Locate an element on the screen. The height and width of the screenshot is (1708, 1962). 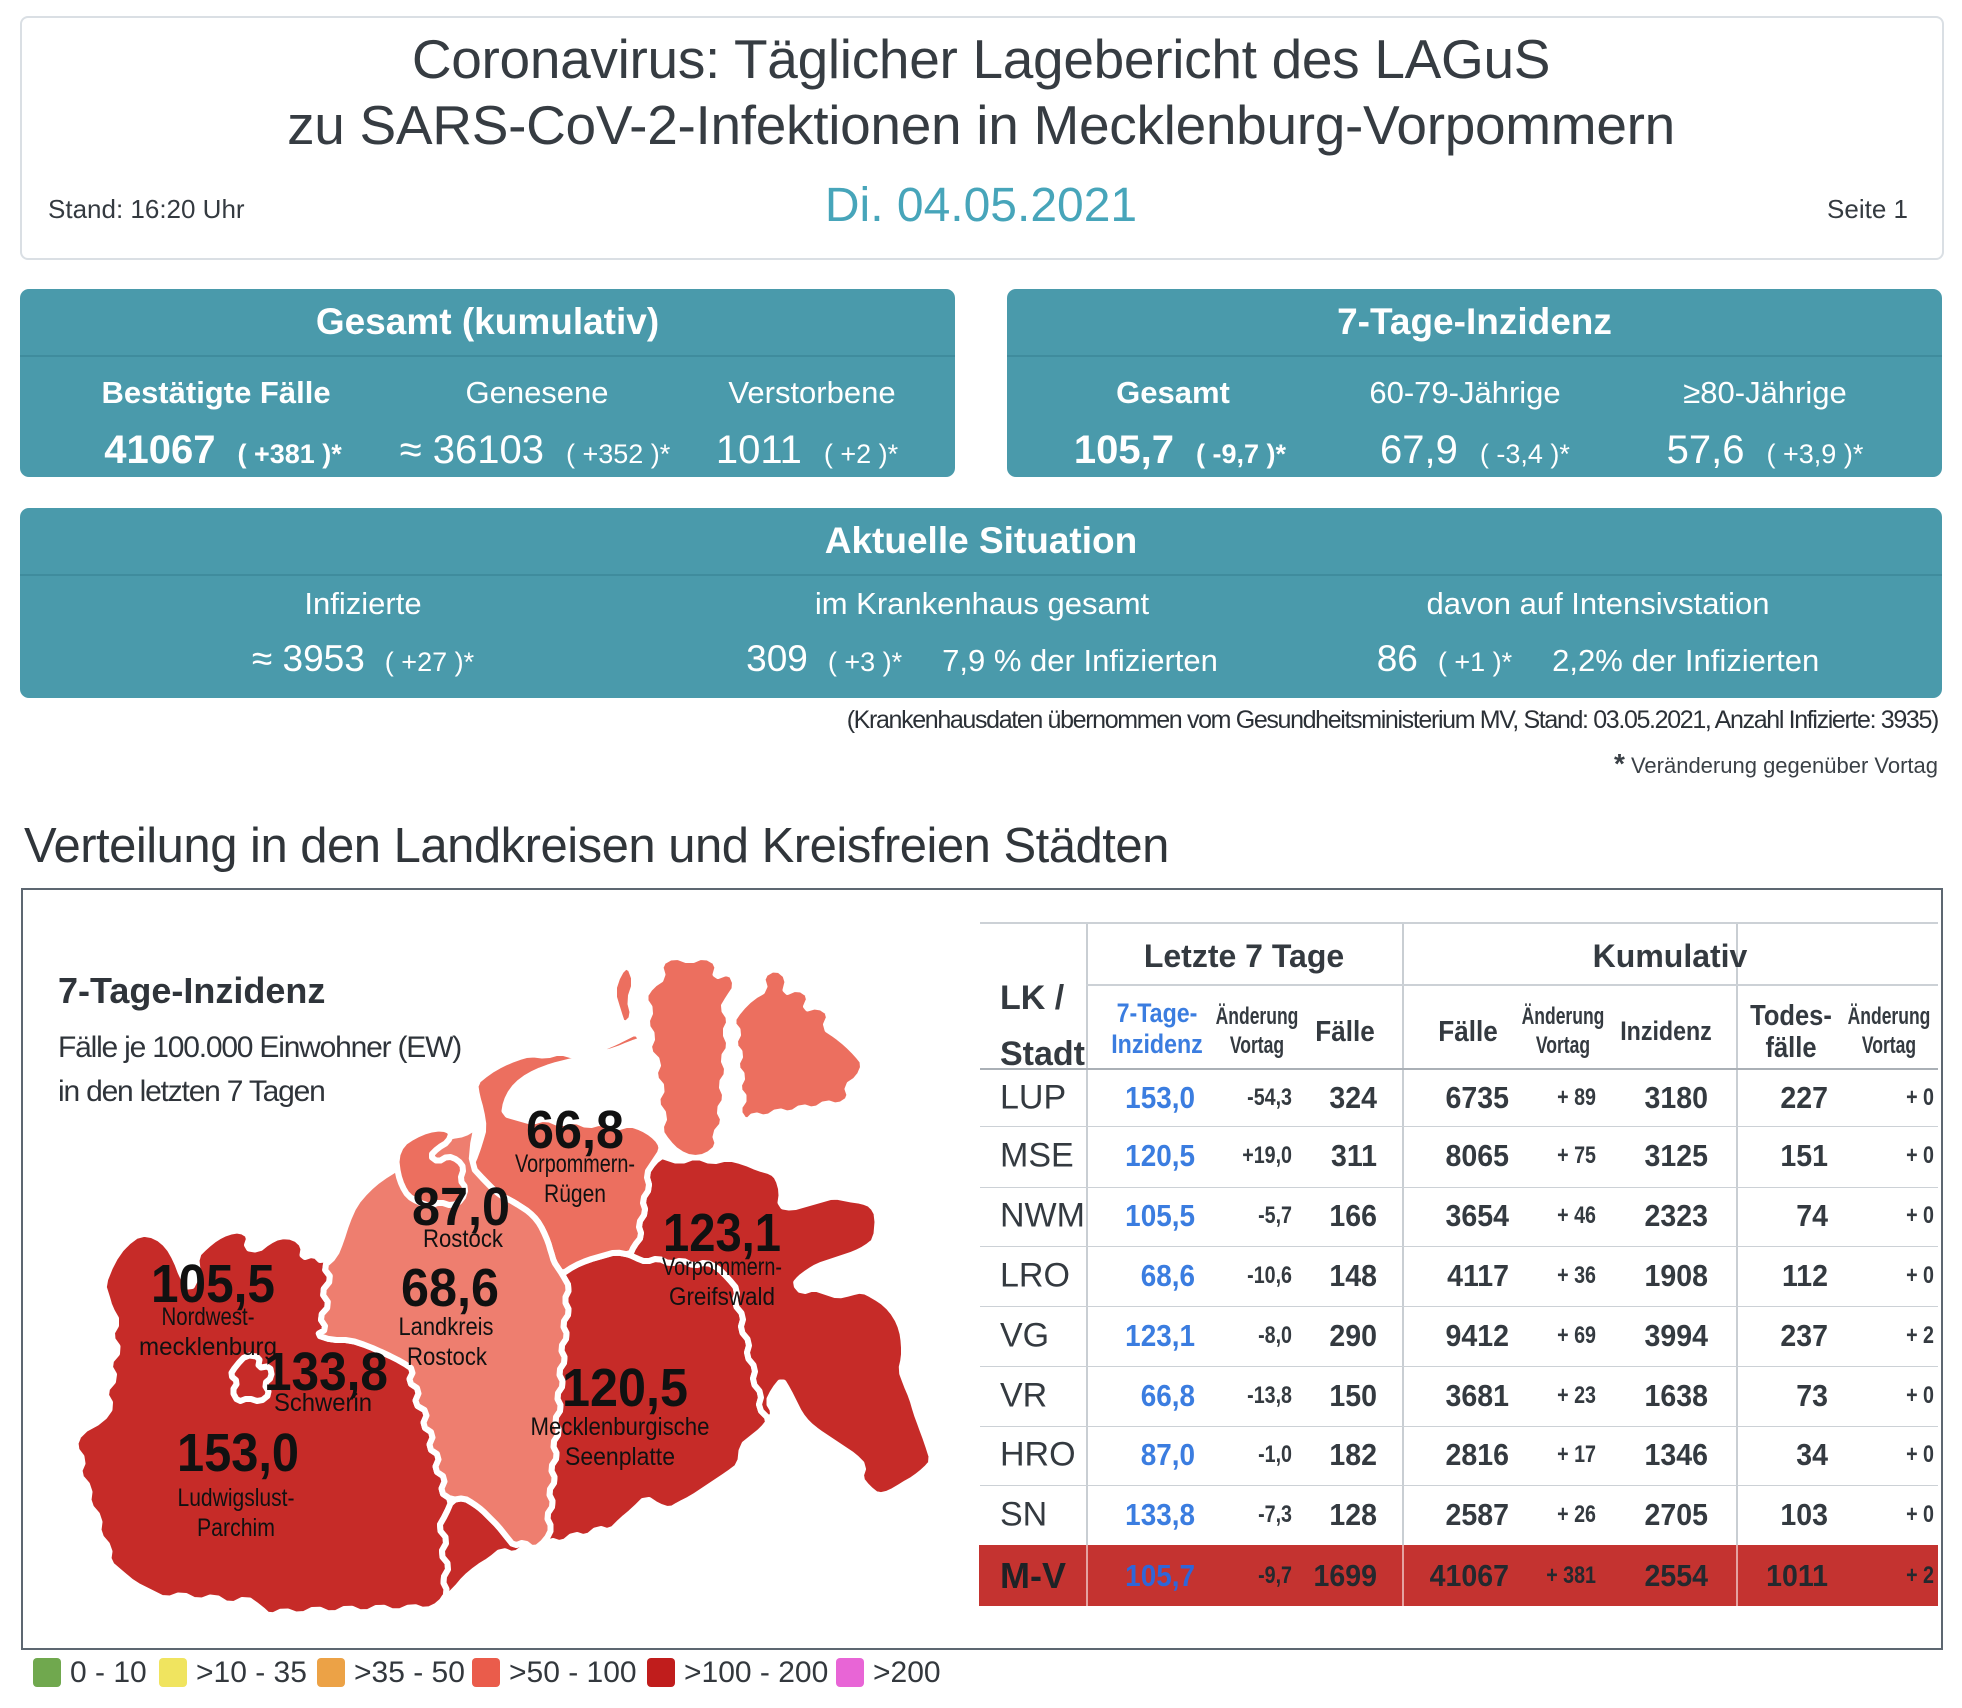
svg-text: 68,6 is located at coordinates (450, 1288).